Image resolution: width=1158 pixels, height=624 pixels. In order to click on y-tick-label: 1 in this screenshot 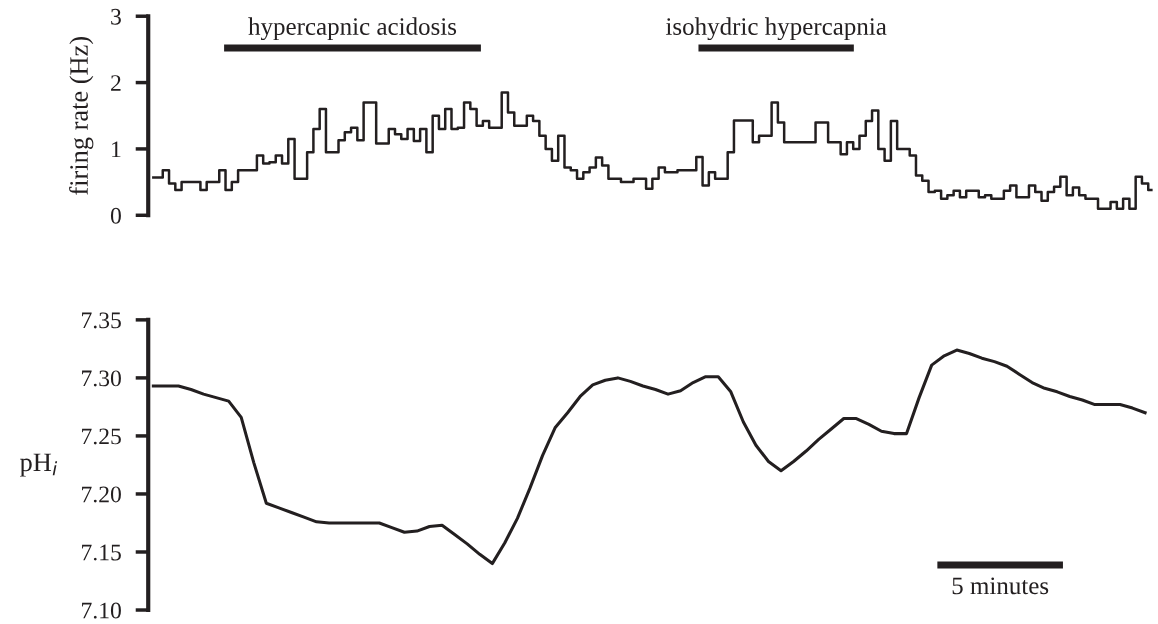, I will do `click(116, 149)`.